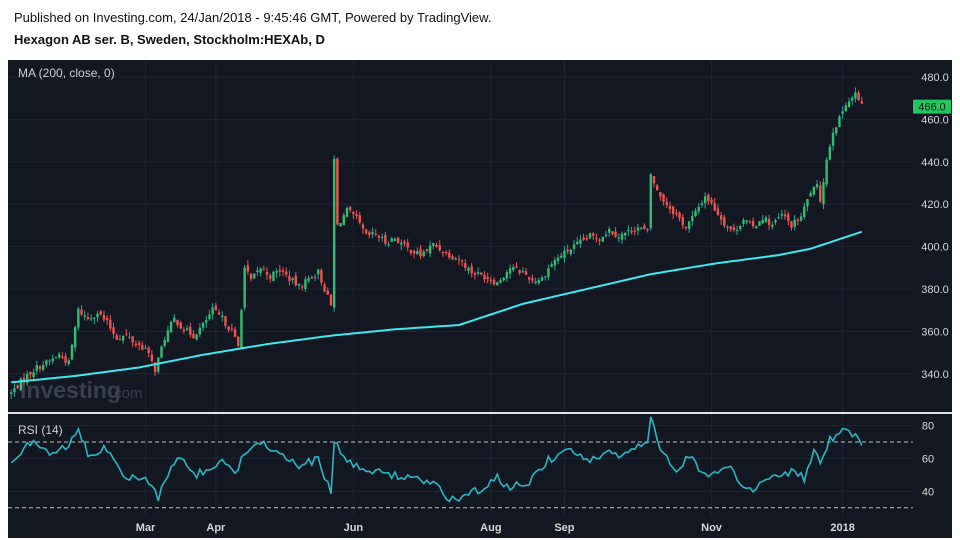  Describe the element at coordinates (932, 236) in the screenshot. I see `price-axis-background` at that location.